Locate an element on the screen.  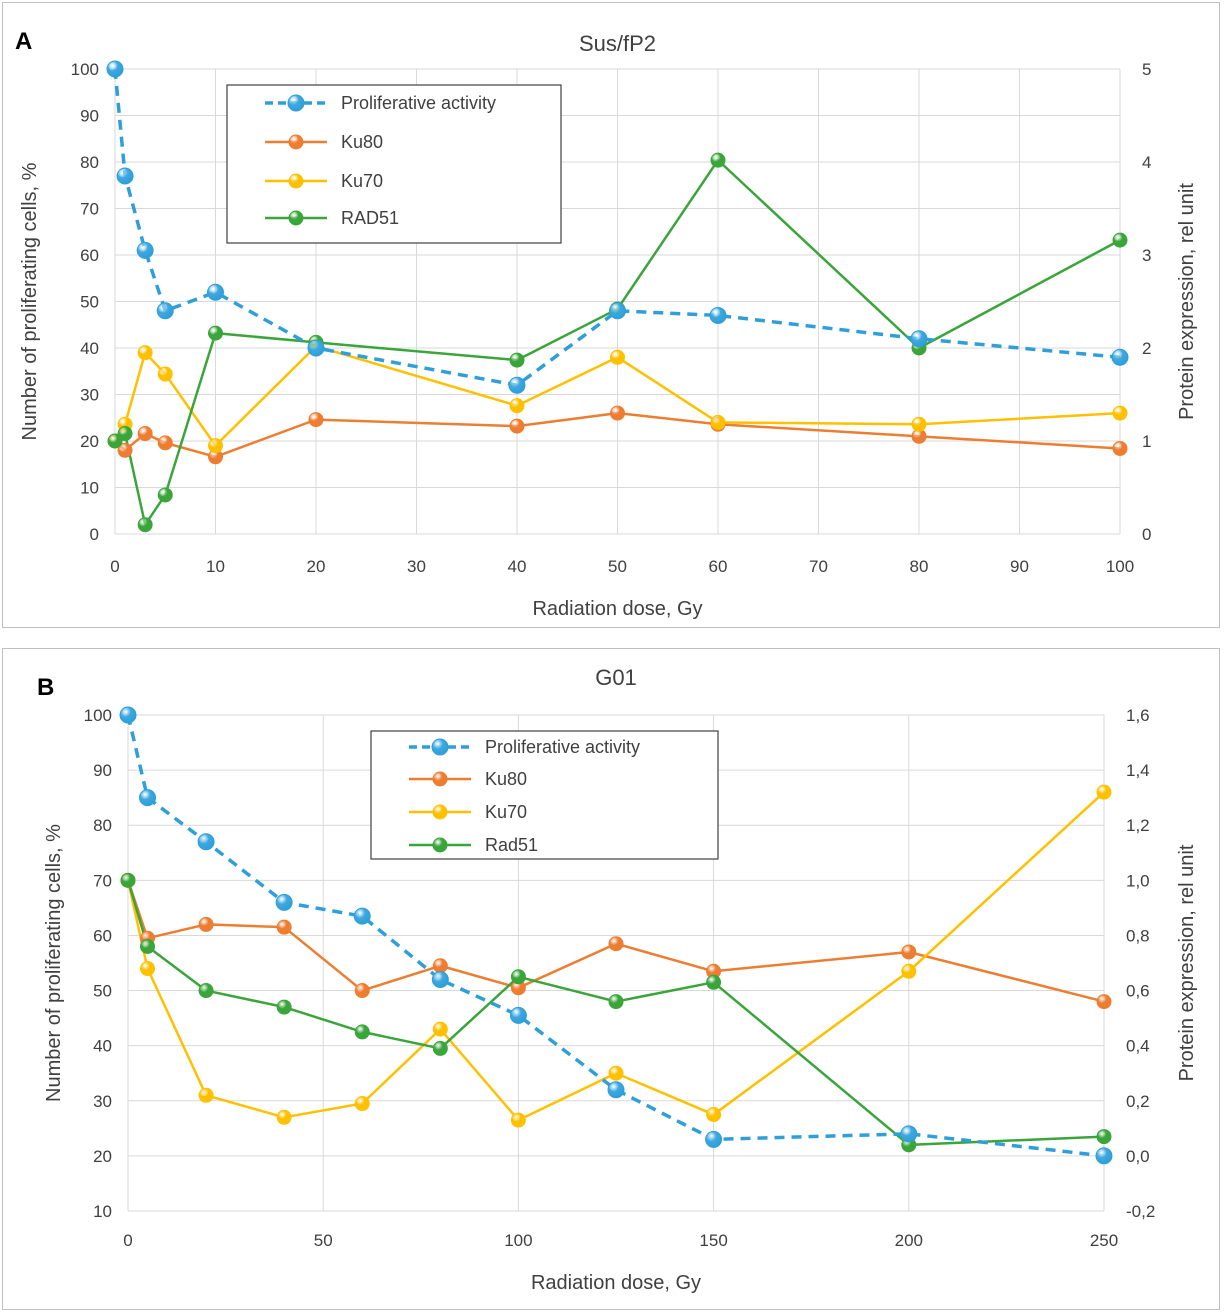
chart-a-y-tick-label: 40 is located at coordinates (89, 348).